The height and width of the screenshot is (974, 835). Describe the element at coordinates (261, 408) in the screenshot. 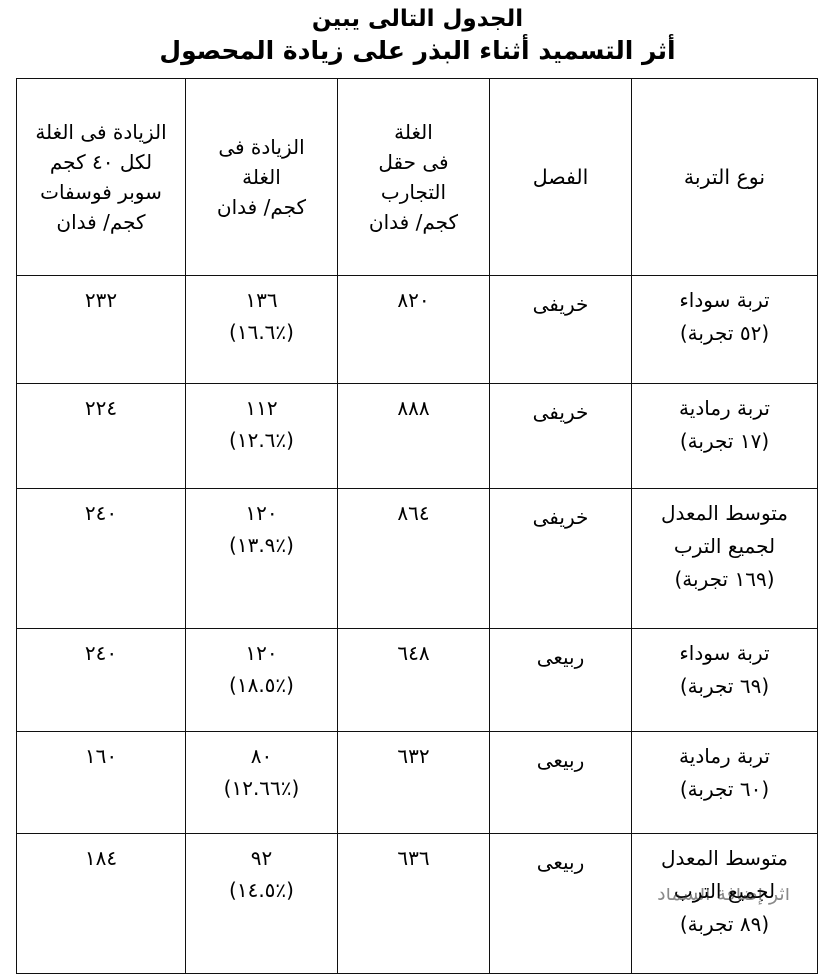

I see `increase-value: ١١٢` at that location.